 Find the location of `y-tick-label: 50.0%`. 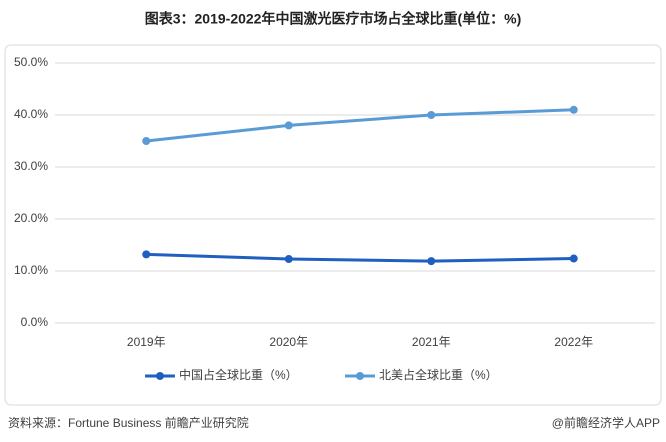

y-tick-label: 50.0% is located at coordinates (31, 62).